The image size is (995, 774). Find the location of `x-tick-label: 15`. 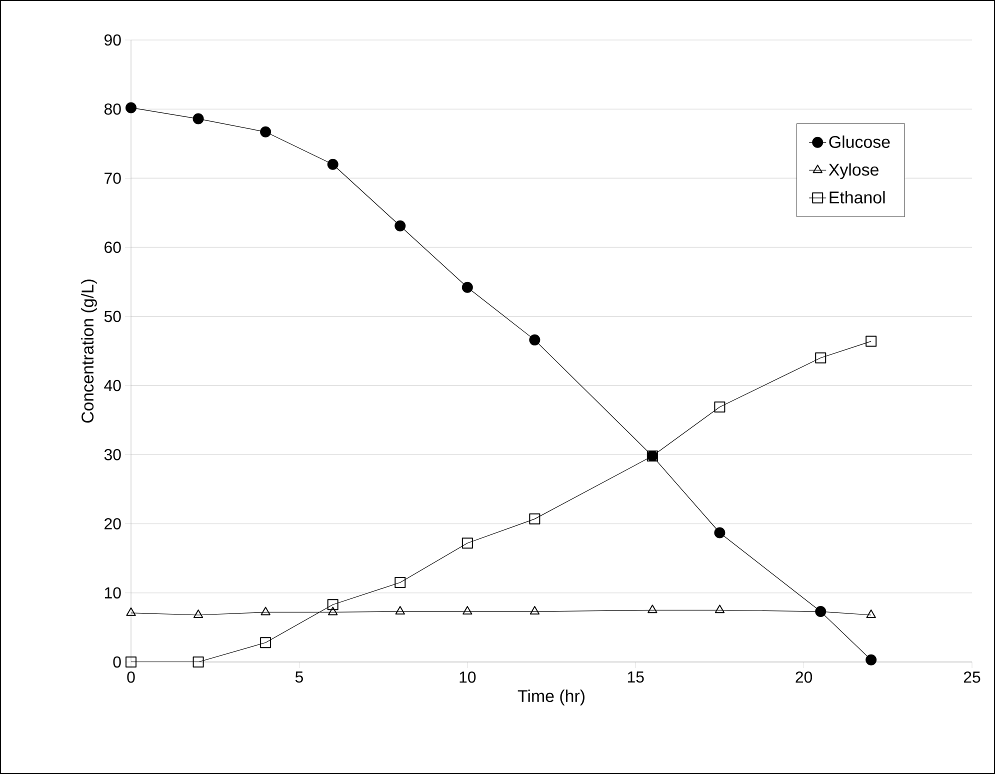

x-tick-label: 15 is located at coordinates (636, 677).